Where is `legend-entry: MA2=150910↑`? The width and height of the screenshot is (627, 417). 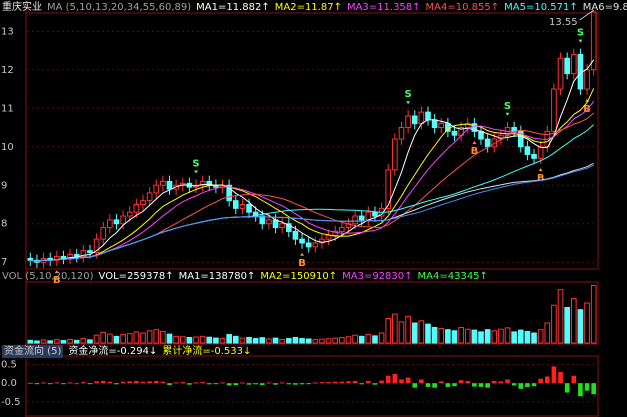 legend-entry: MA2=150910↑ is located at coordinates (299, 276).